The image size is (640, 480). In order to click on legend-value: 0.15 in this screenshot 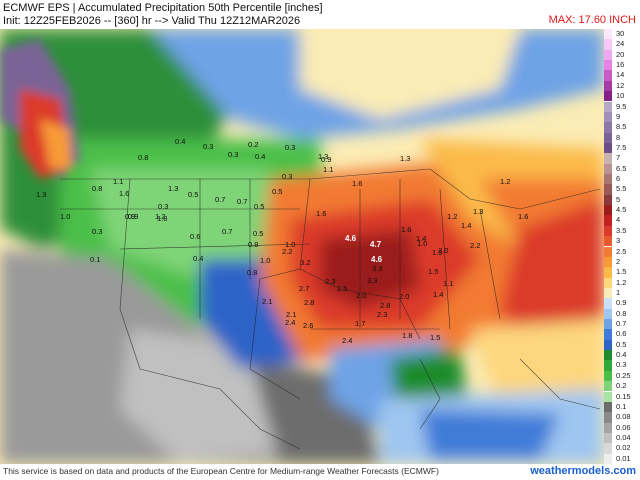, I will do `click(623, 396)`.